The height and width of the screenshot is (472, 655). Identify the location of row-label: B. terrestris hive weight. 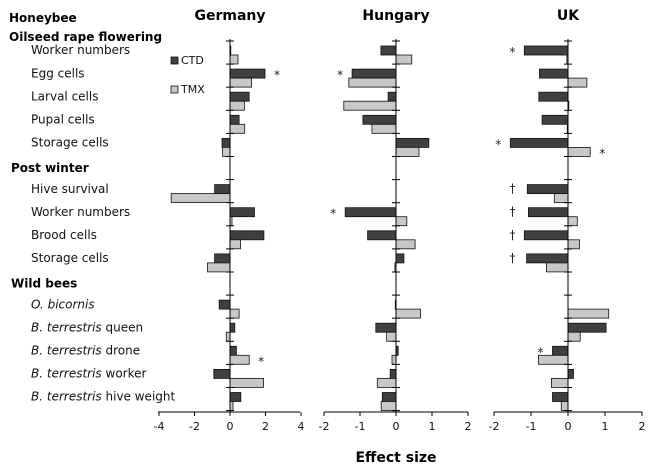
(103, 397).